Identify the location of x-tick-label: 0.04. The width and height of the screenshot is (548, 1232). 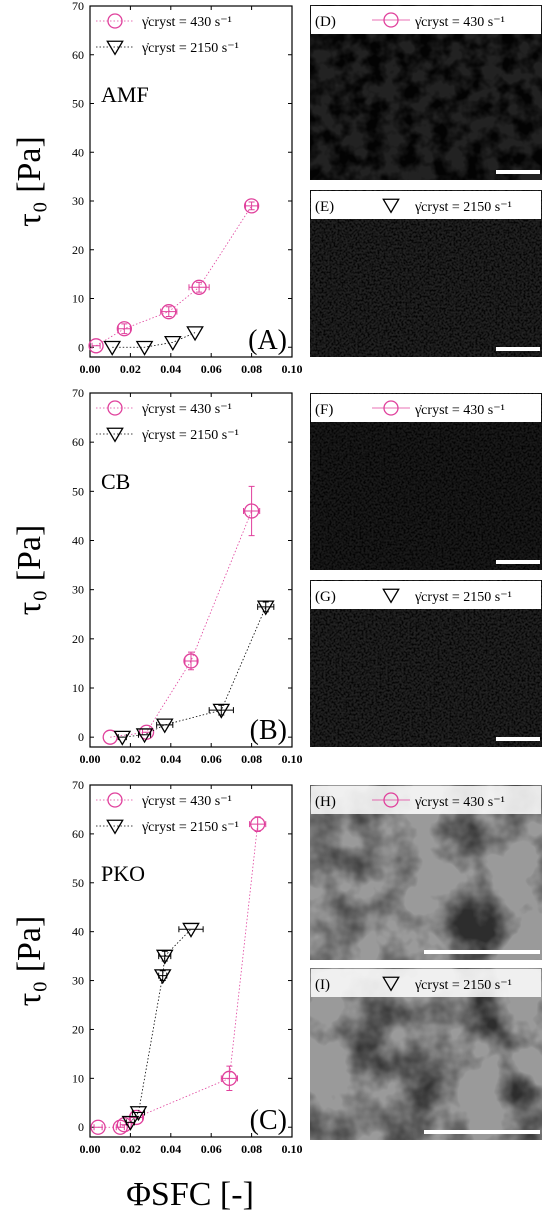
(170, 1149).